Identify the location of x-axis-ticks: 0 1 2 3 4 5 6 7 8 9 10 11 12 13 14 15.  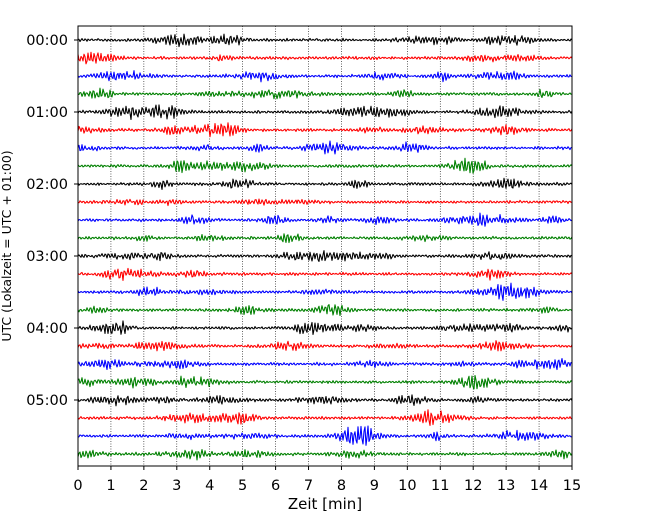
(327, 480).